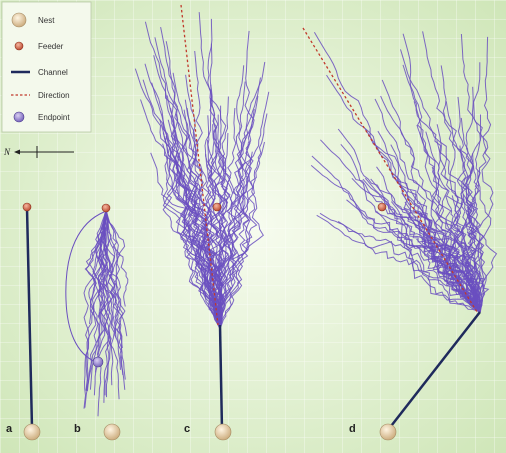 The width and height of the screenshot is (506, 453). Describe the element at coordinates (7, 152) in the screenshot. I see `compass-label: N` at that location.